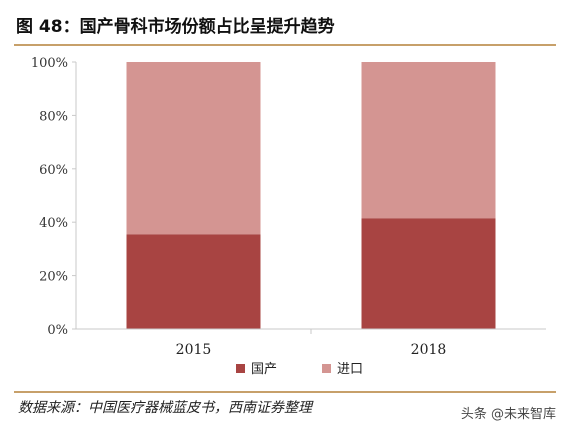 Image resolution: width=570 pixels, height=433 pixels. Describe the element at coordinates (193, 148) in the screenshot. I see `bar-segment-进口-2015` at that location.